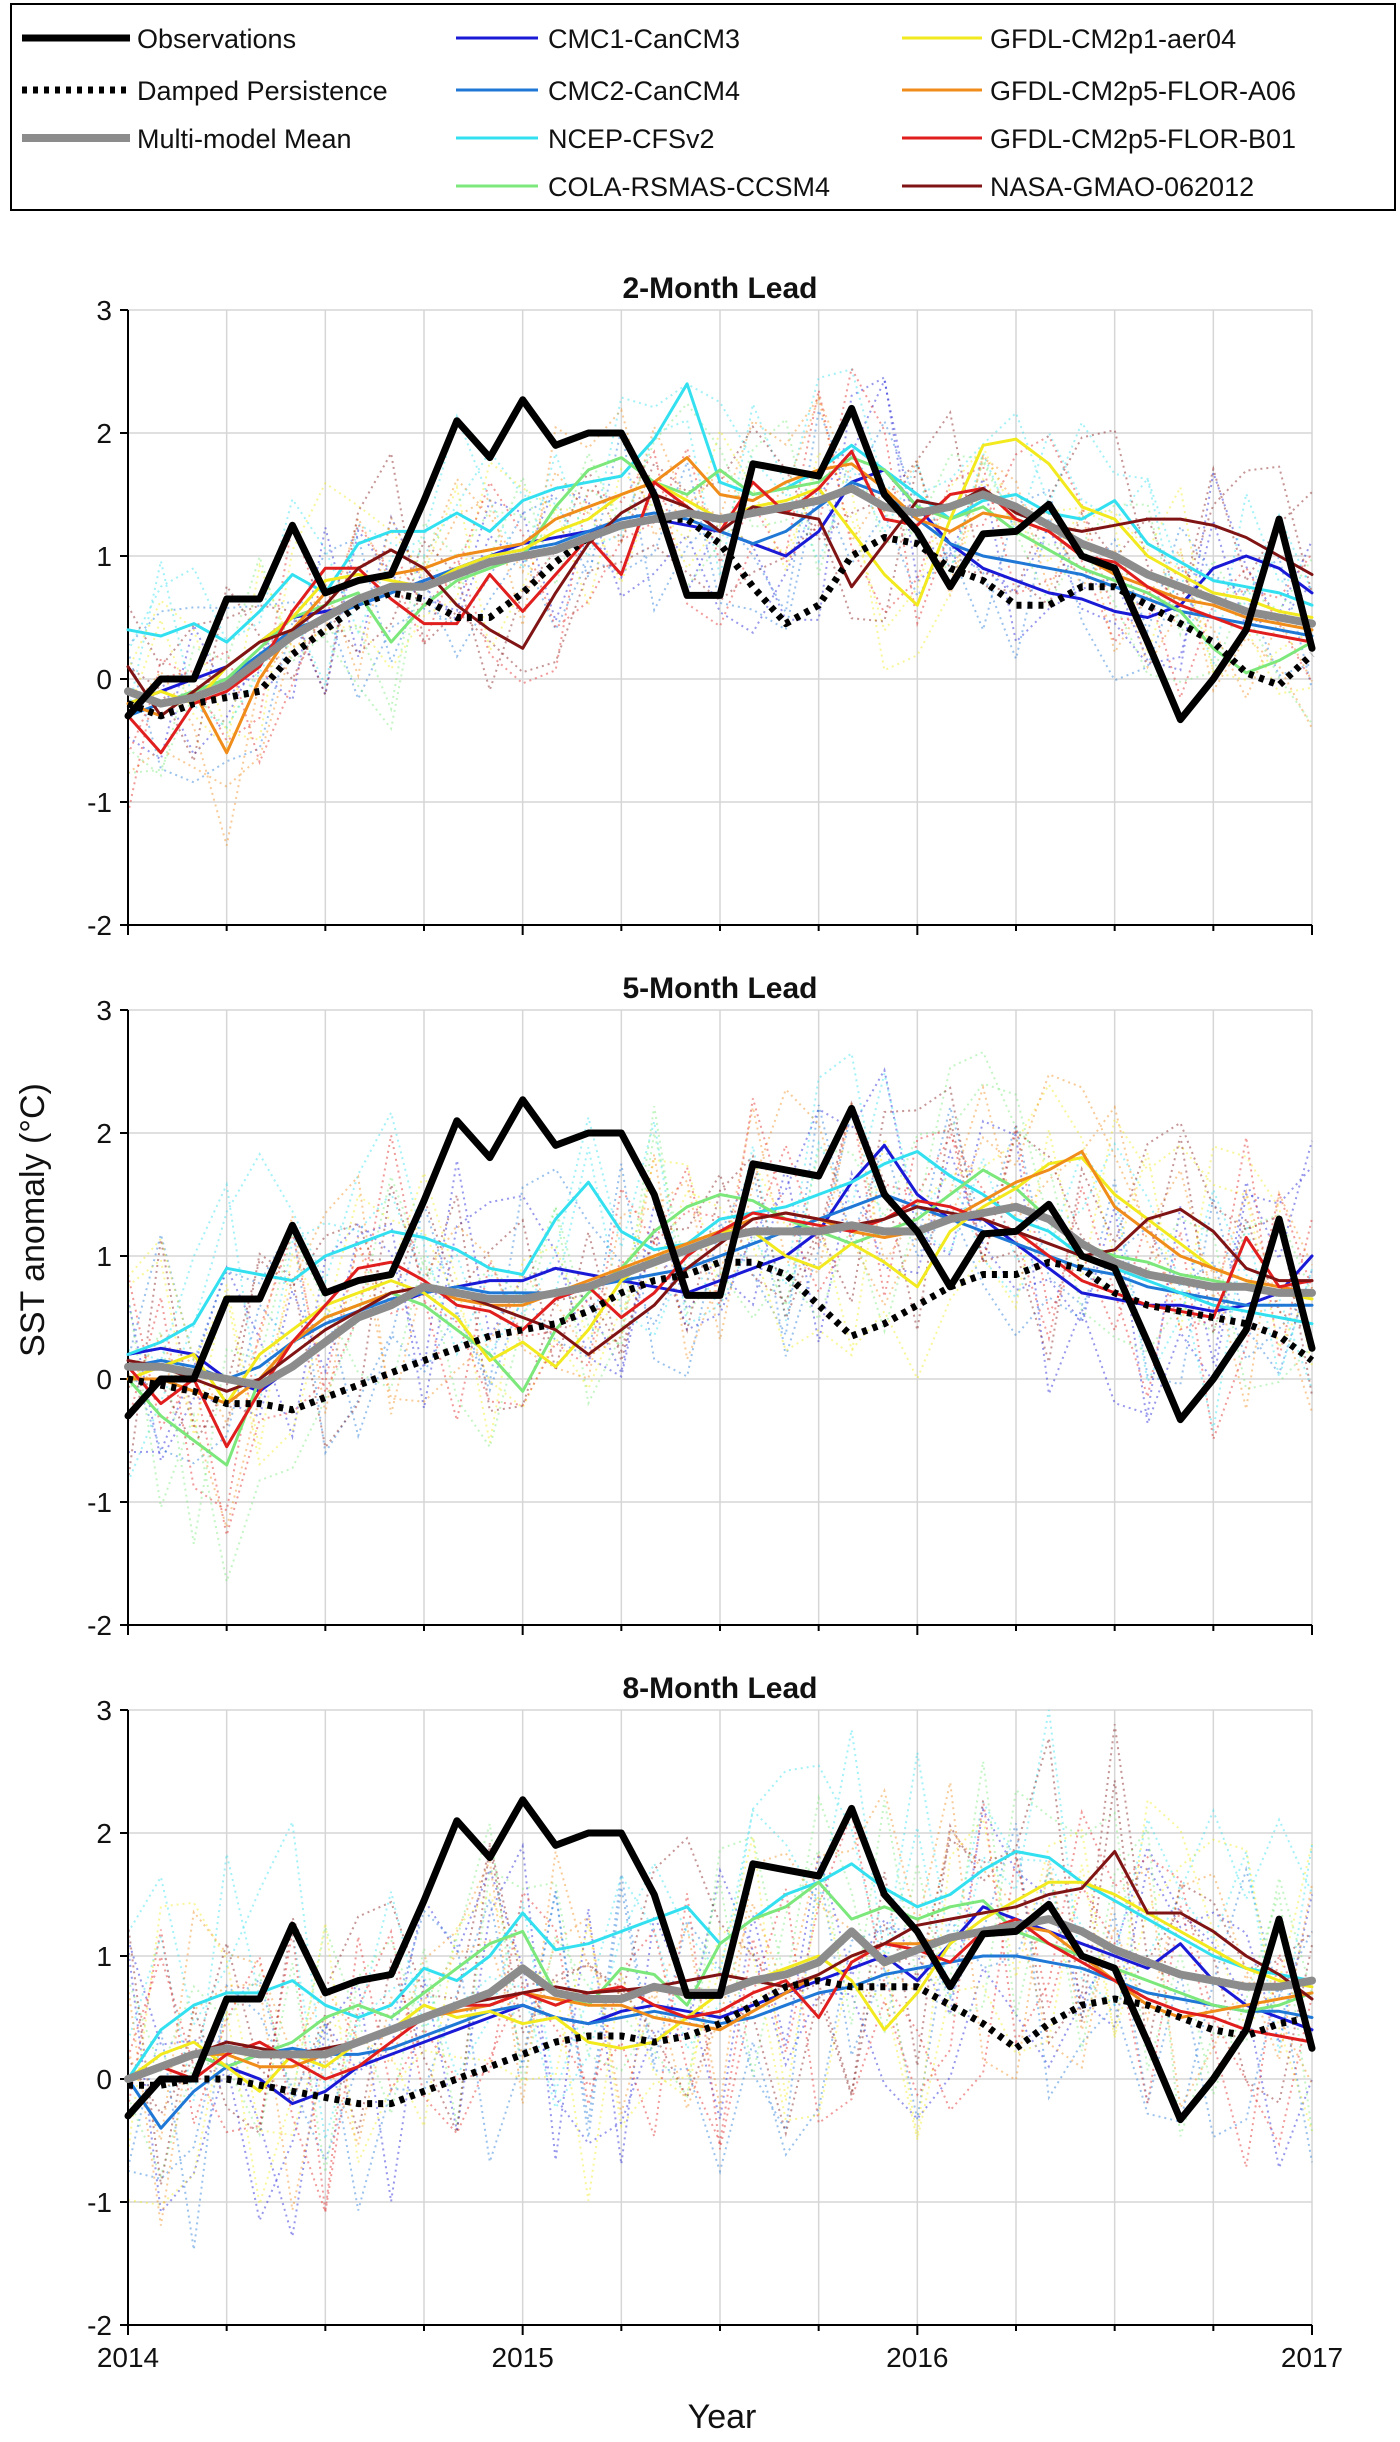  What do you see at coordinates (1143, 91) in the screenshot?
I see `legend-label-gfdl-cm2p5-flor-a06: GFDL-CM2p5-FLOR-A06` at bounding box center [1143, 91].